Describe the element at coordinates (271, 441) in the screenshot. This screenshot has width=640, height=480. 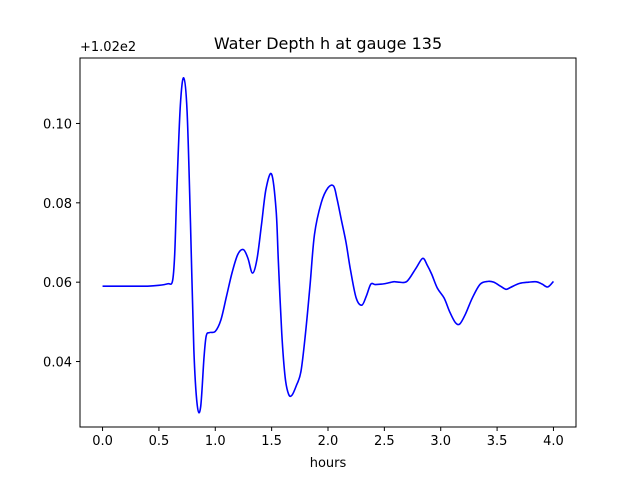
I see `x-tick-label: 1.5` at that location.